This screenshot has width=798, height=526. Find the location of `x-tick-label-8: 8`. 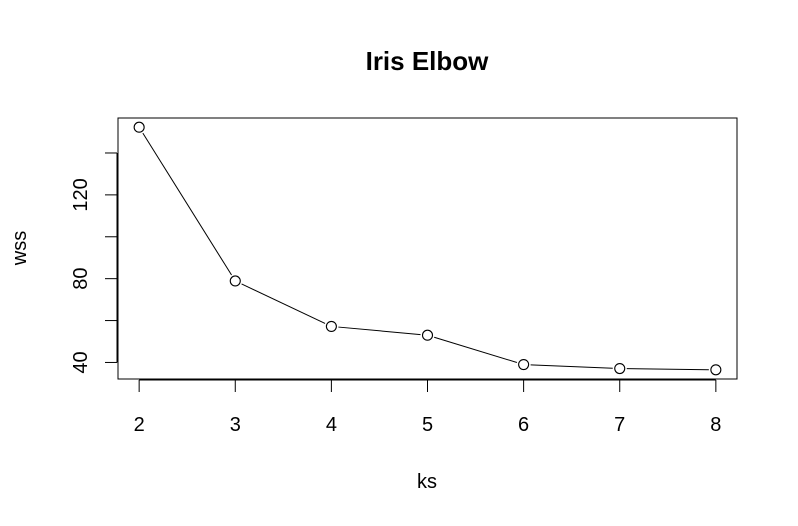

x-tick-label-8: 8 is located at coordinates (715, 425).